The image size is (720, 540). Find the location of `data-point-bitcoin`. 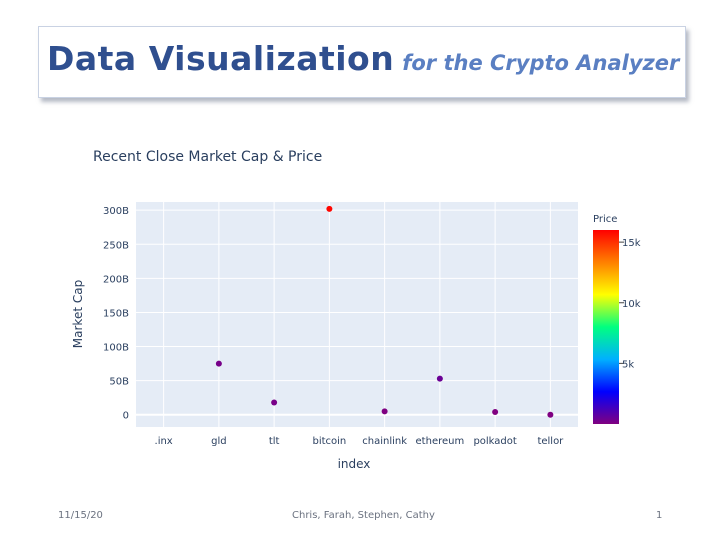

data-point-bitcoin is located at coordinates (329, 208).